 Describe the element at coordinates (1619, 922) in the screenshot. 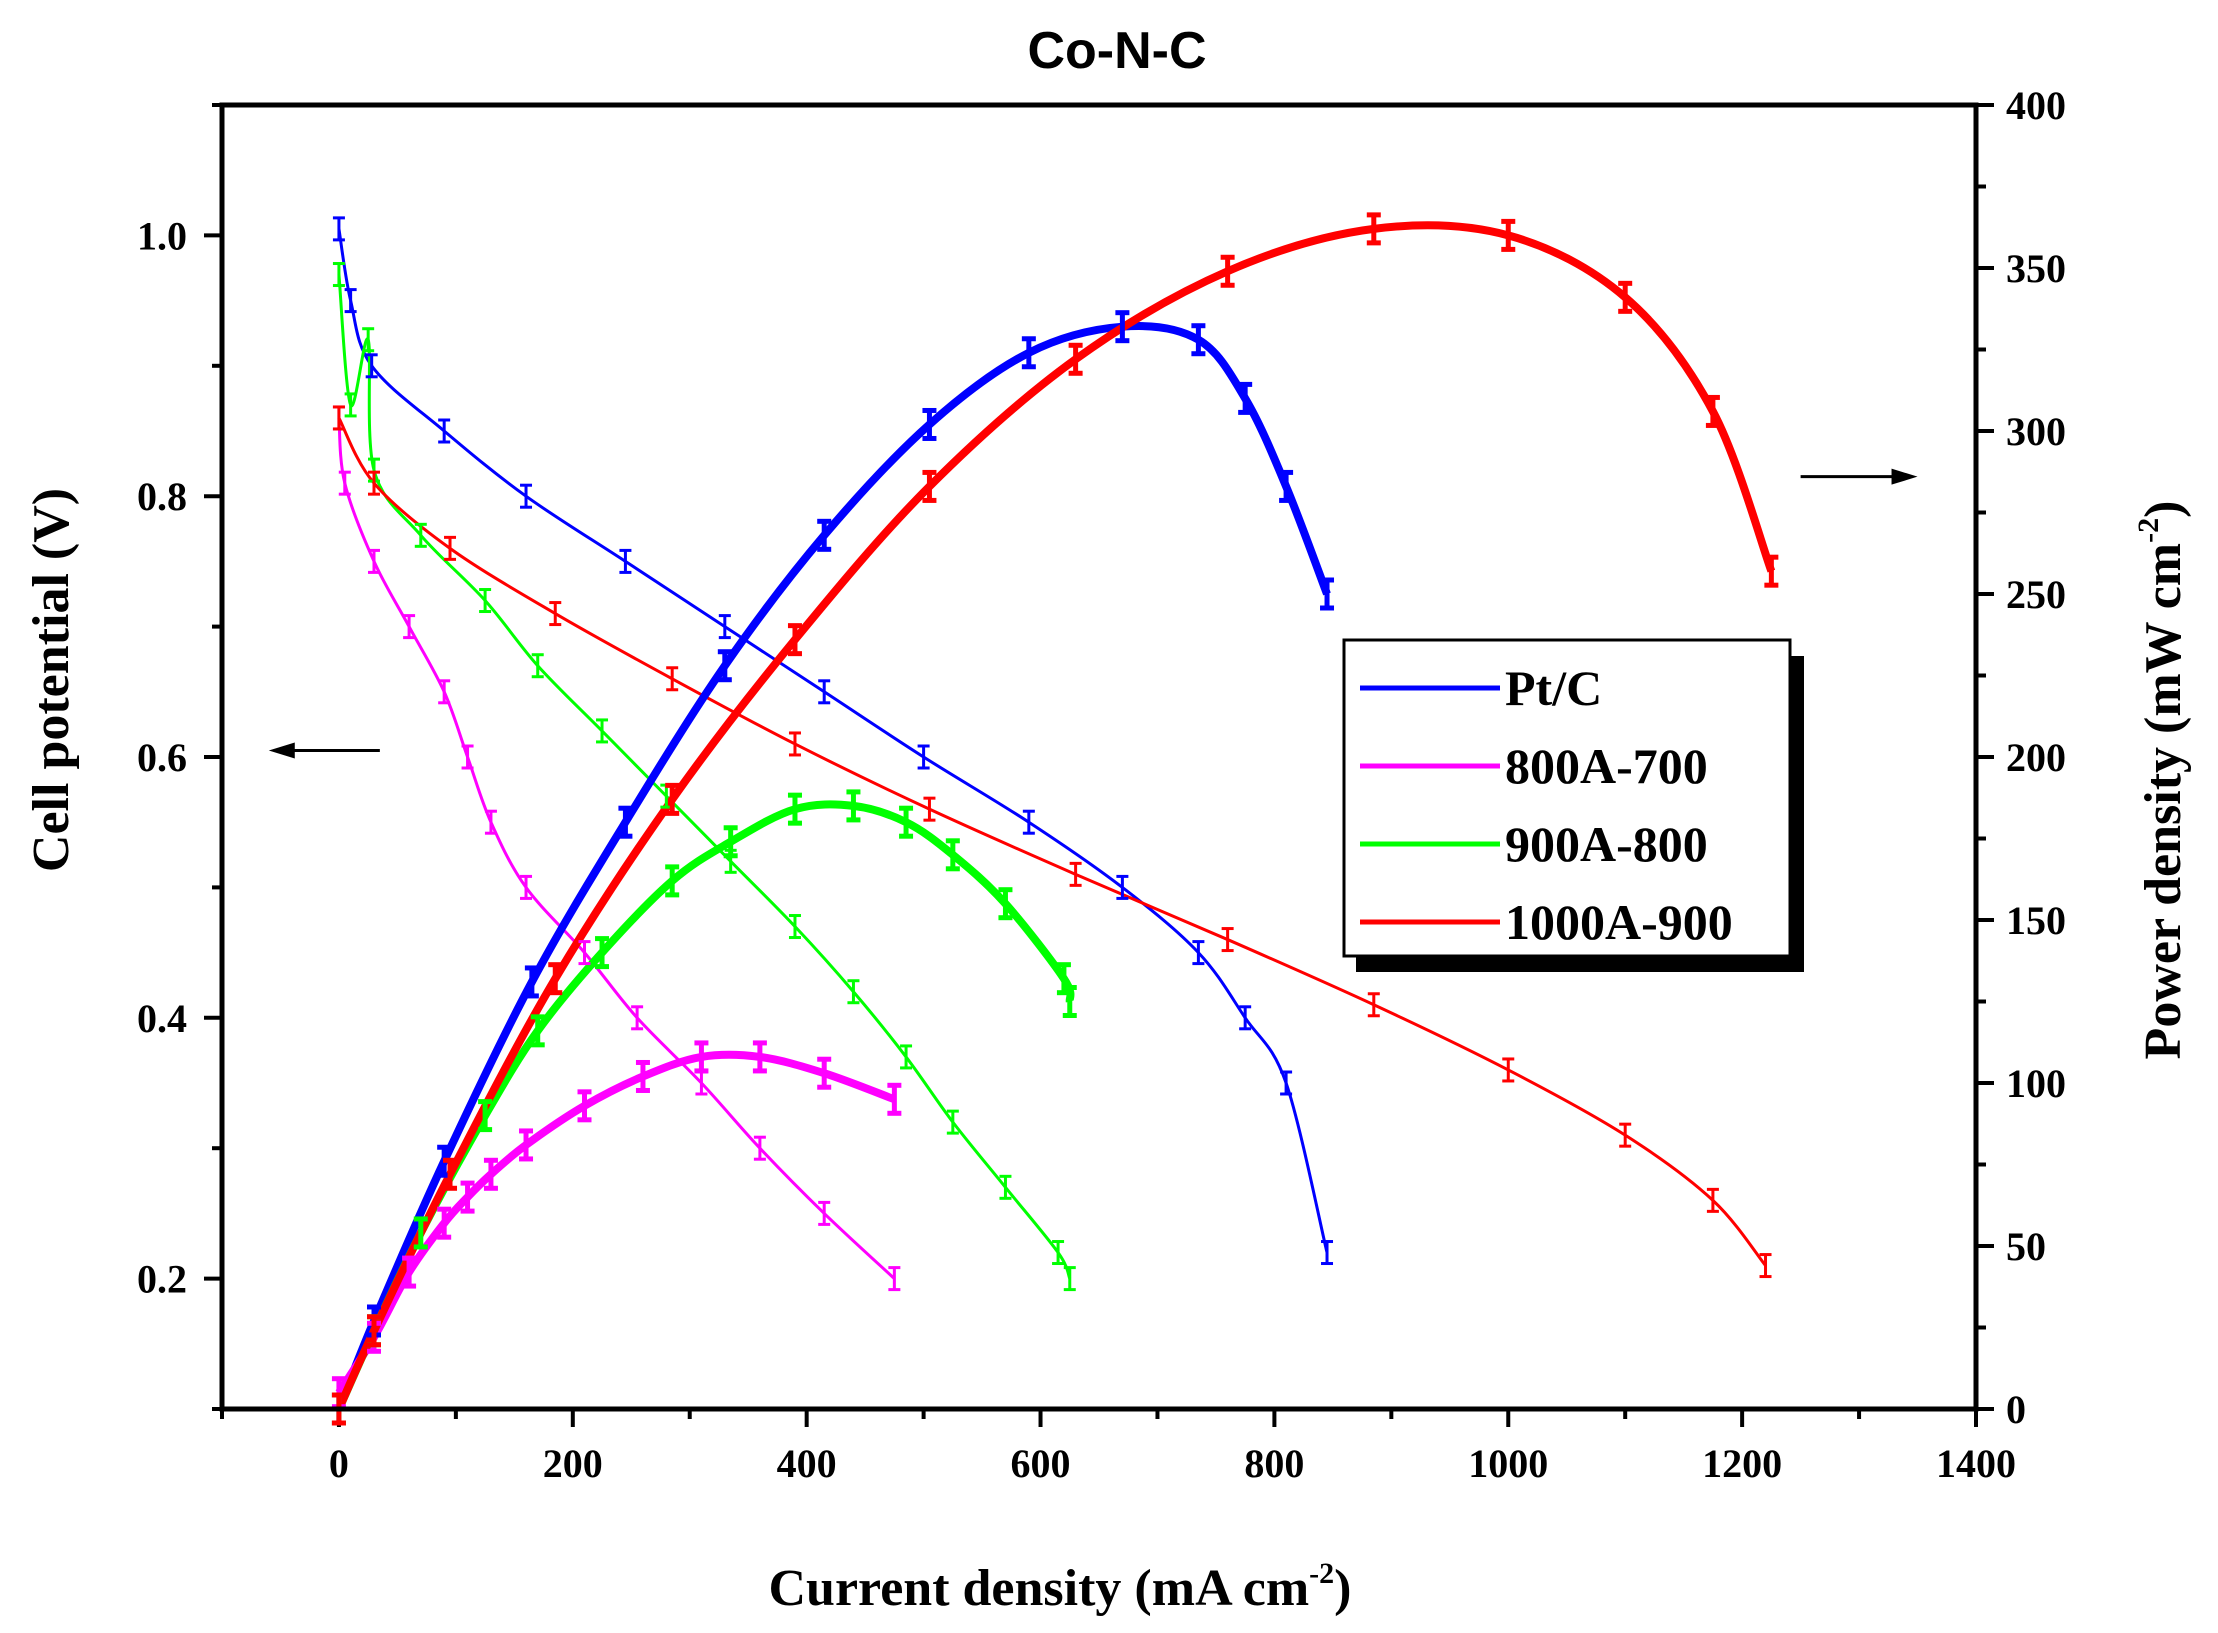

I see `legend-label-1000a-900: 1000A-900` at that location.